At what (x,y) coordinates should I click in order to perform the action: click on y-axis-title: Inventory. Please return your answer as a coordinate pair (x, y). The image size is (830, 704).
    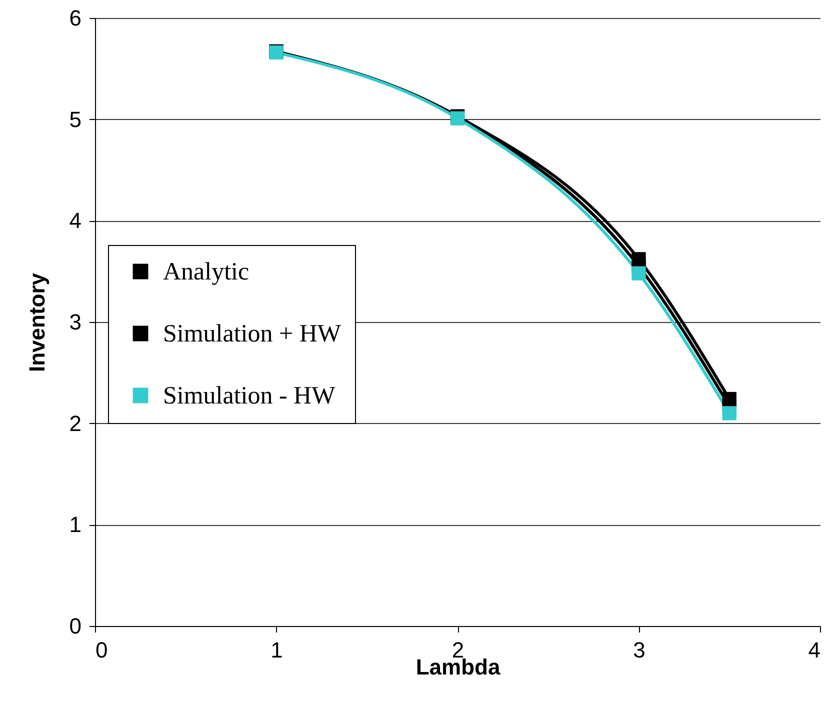
    Looking at the image, I should click on (37, 322).